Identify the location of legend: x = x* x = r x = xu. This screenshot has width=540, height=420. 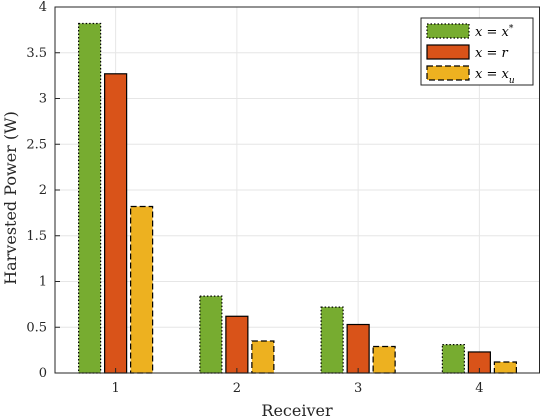
(477, 51).